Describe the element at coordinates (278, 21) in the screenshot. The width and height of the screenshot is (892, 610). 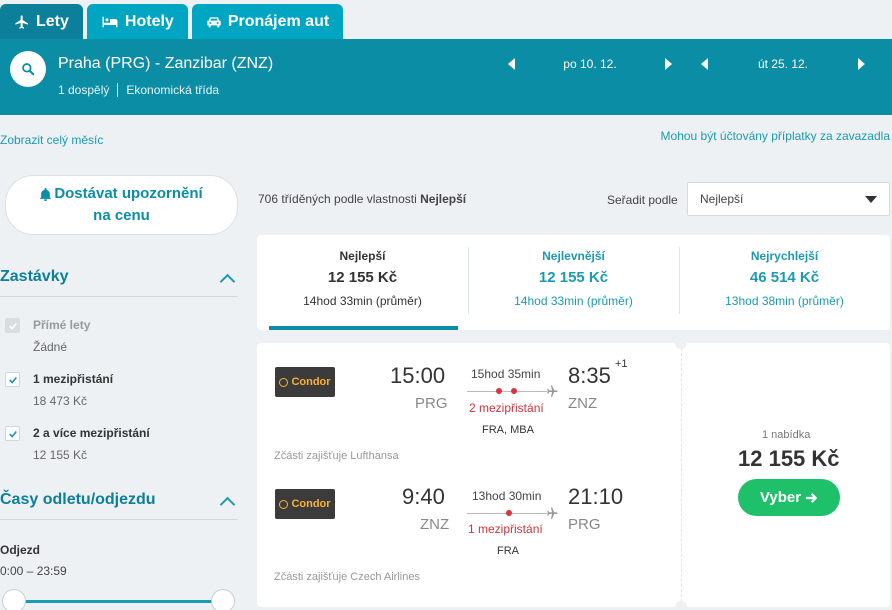
I see `tab-label: Pronájem aut` at that location.